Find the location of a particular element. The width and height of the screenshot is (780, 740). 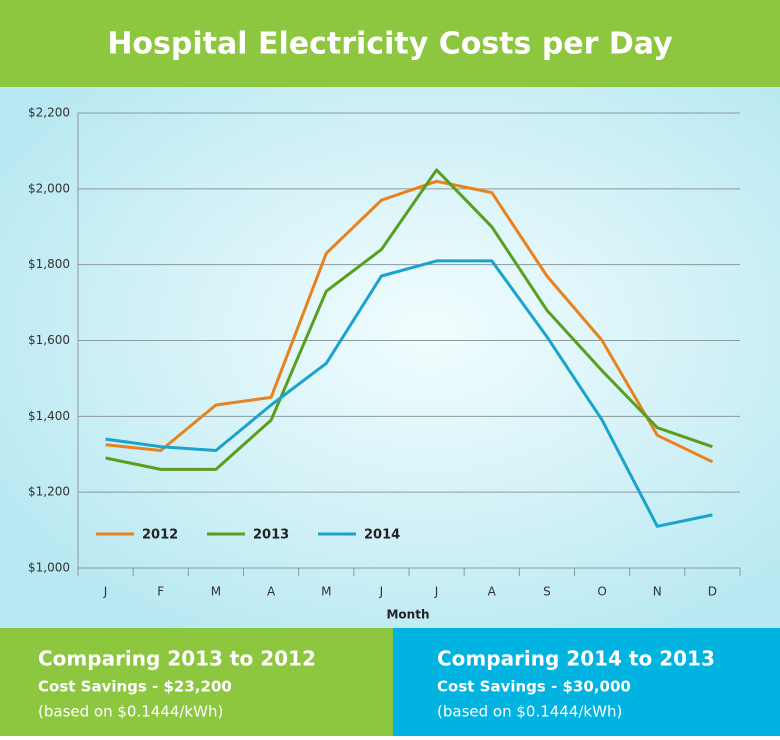

panel-savings: Cost Savings - $30,000 is located at coordinates (534, 687).